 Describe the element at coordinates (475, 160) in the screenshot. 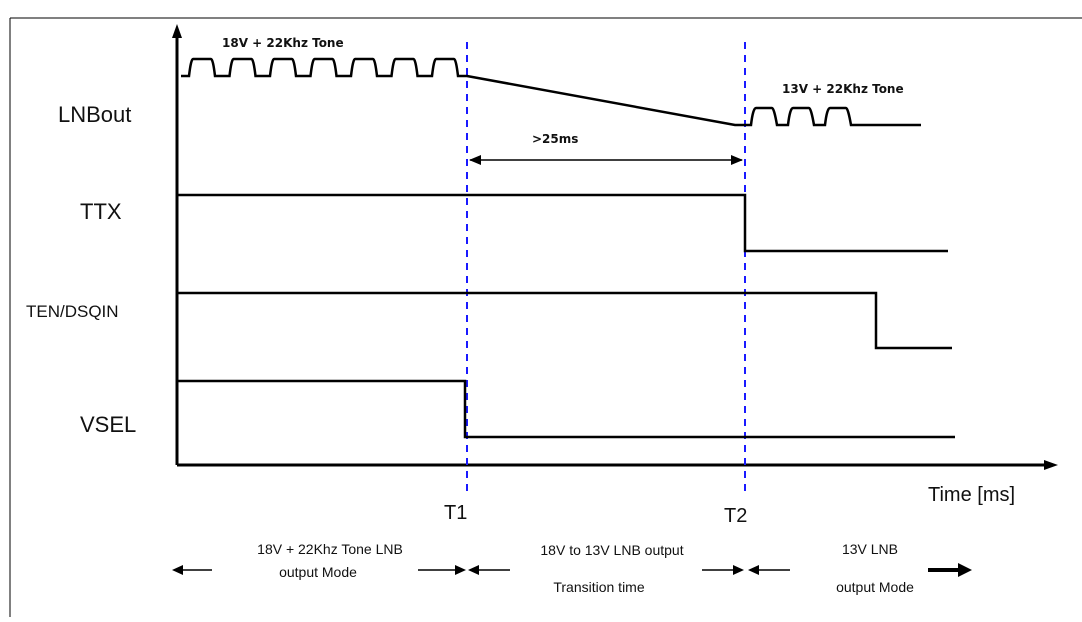

I see `interval-arrow-left-head` at that location.